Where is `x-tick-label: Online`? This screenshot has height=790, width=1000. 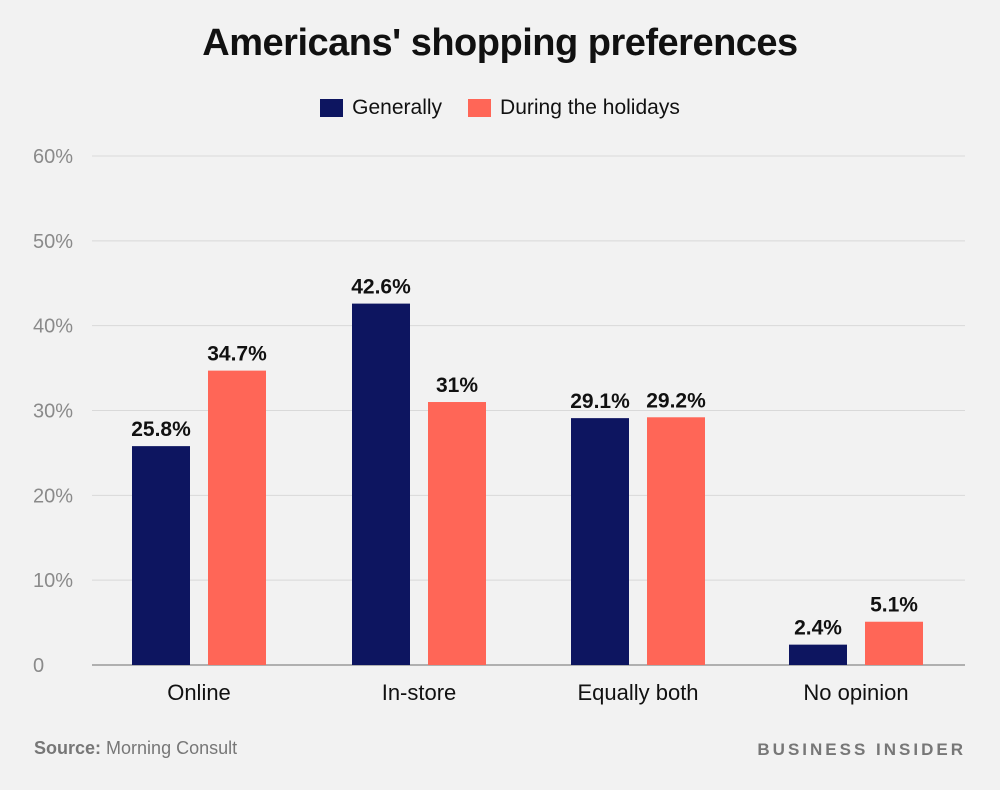
x-tick-label: Online is located at coordinates (199, 692).